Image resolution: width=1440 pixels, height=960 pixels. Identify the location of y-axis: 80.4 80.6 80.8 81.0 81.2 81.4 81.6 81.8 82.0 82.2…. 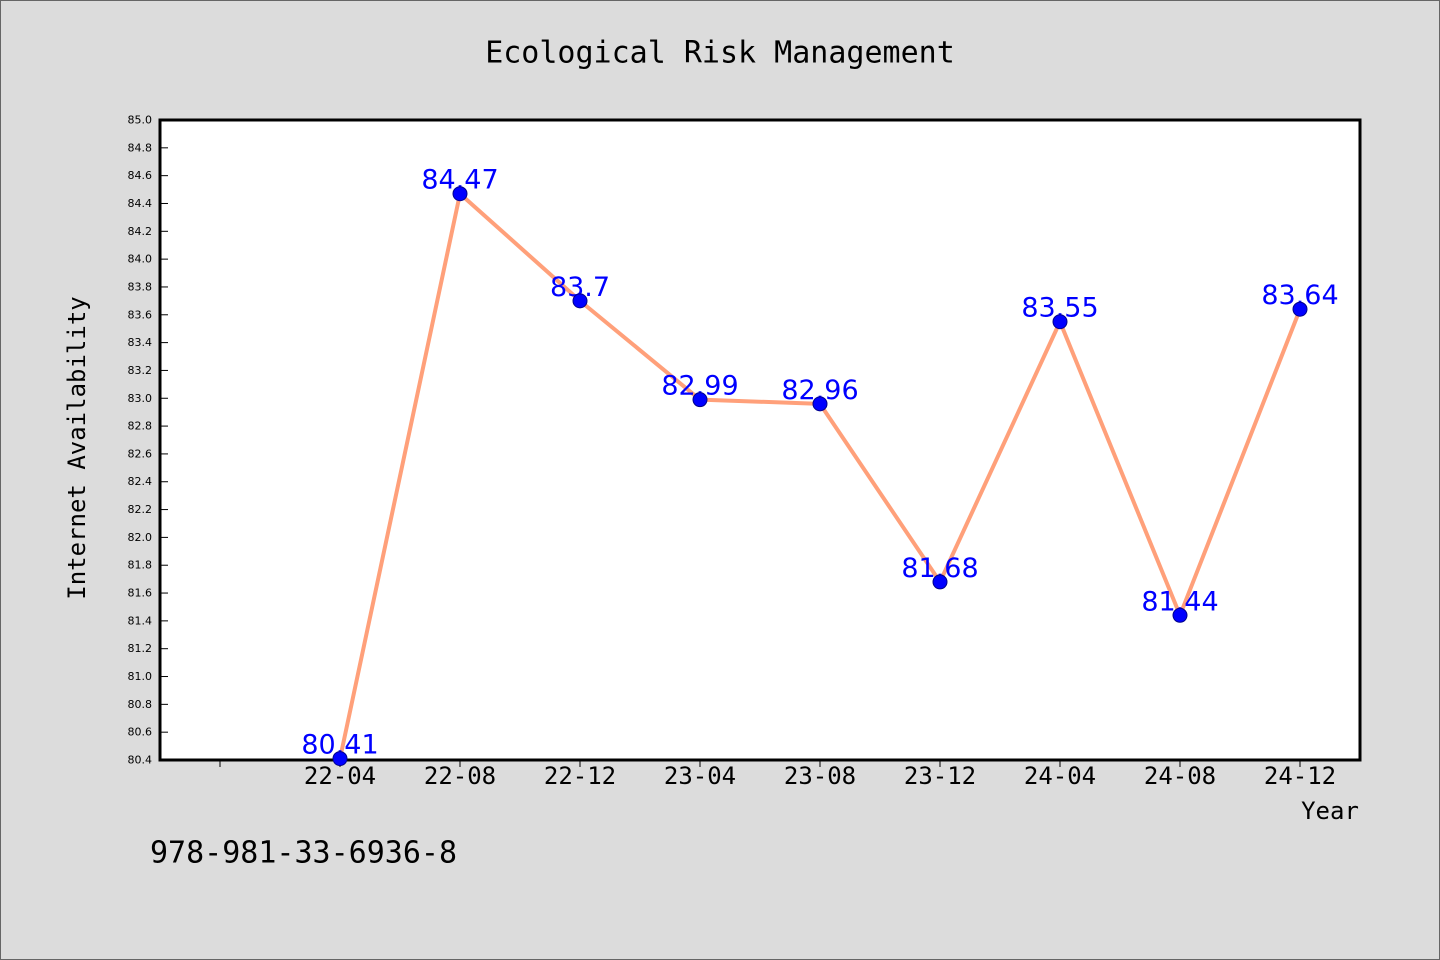
(148, 440).